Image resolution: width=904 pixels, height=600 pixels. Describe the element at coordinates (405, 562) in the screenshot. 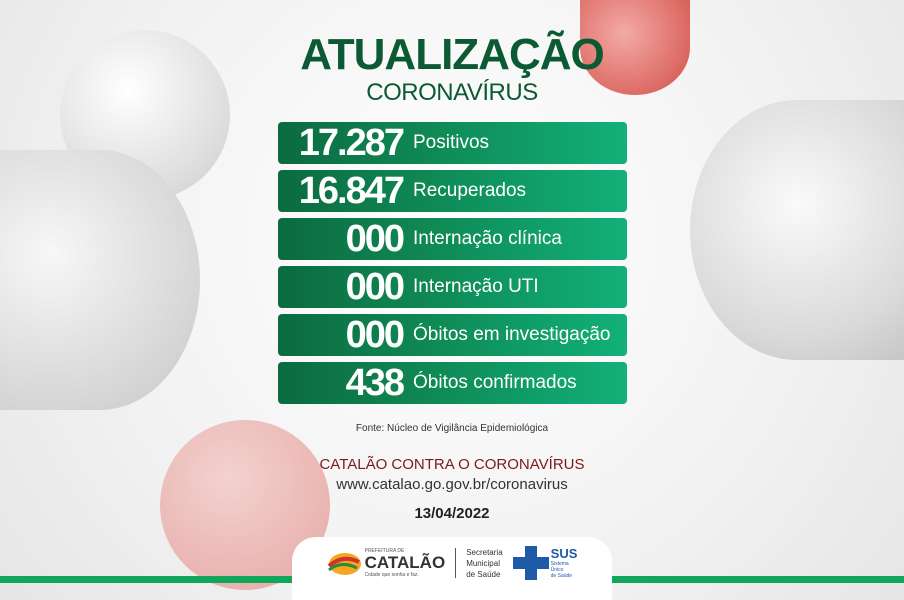

I see `catalao-name: CATALÃO` at that location.